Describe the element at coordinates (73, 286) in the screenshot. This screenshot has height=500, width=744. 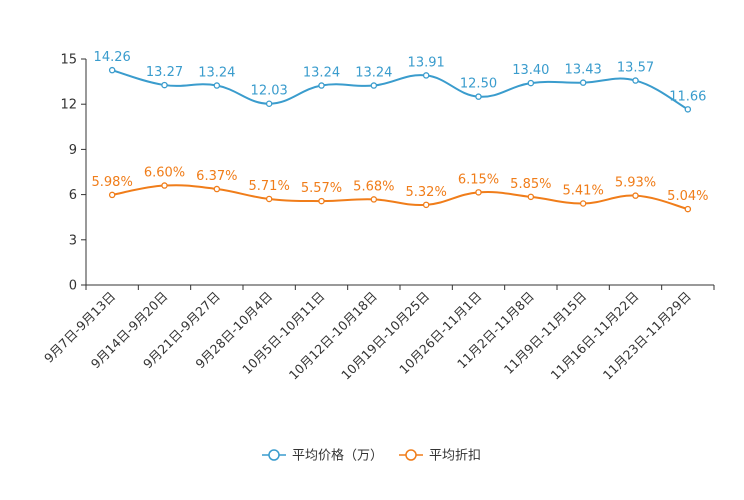
I see `y-tick-label: 0` at that location.